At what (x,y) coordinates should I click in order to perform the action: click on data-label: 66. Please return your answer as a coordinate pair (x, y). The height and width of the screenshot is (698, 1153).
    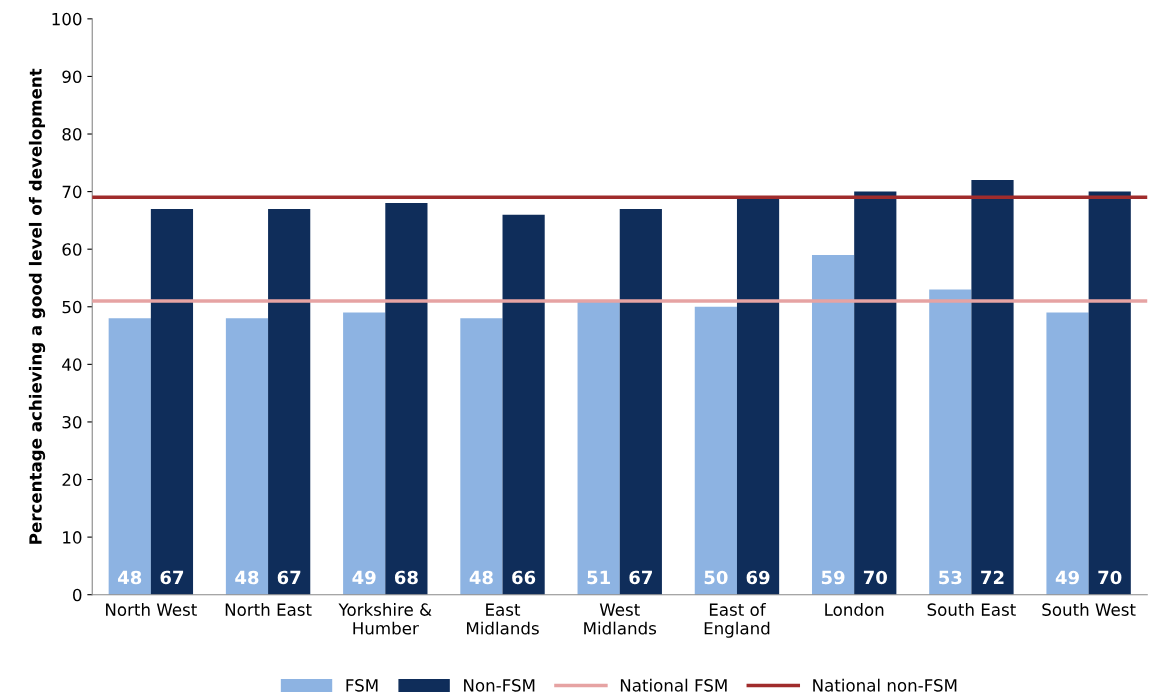
    Looking at the image, I should click on (524, 577).